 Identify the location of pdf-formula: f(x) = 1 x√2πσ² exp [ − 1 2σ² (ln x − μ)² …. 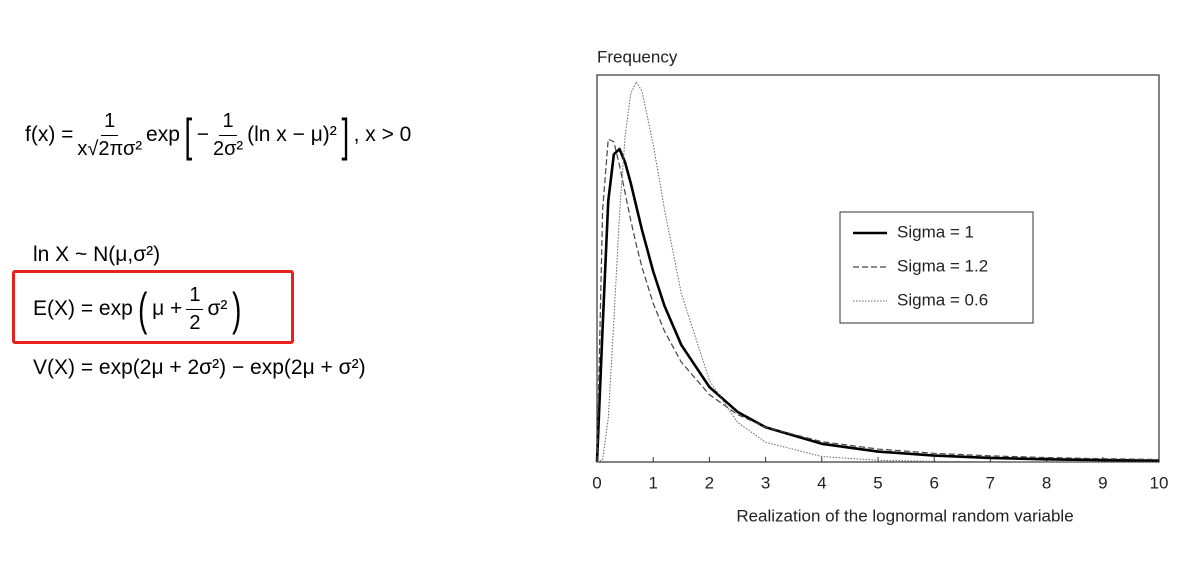
(218, 135).